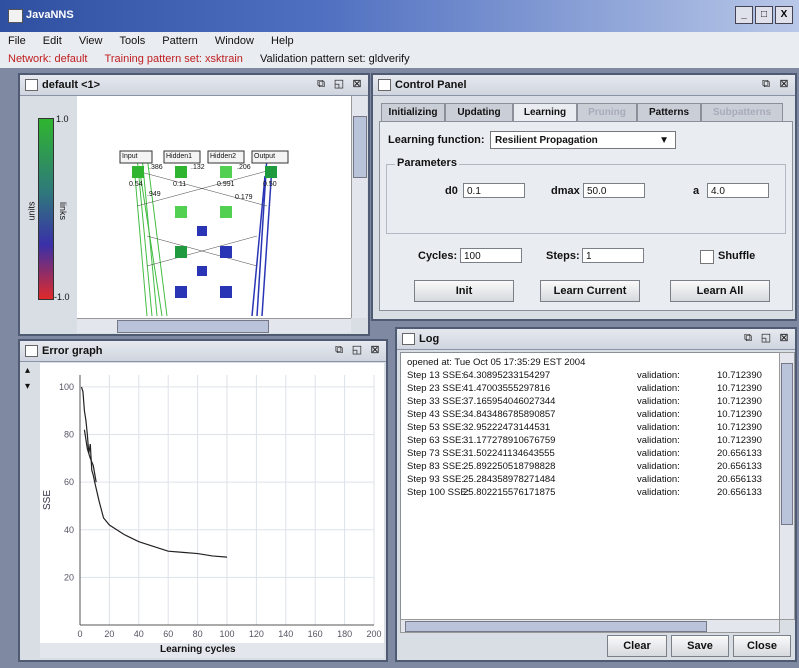 This screenshot has height=668, width=799. Describe the element at coordinates (739, 427) in the screenshot. I see `log-line-vnum: 10.712390` at that location.